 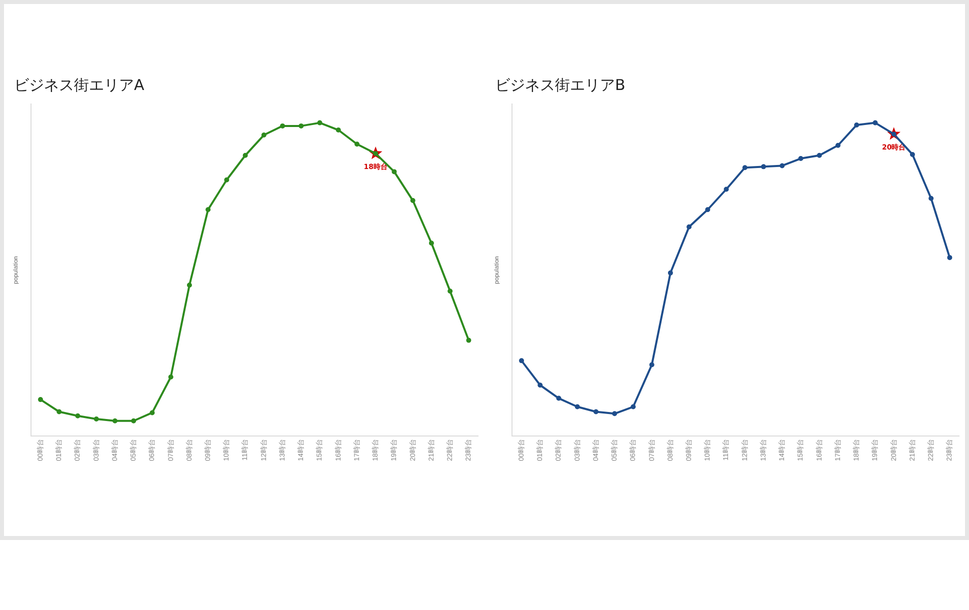 What do you see at coordinates (560, 86) in the screenshot?
I see `chart-title: ビジネス街エリアB` at bounding box center [560, 86].